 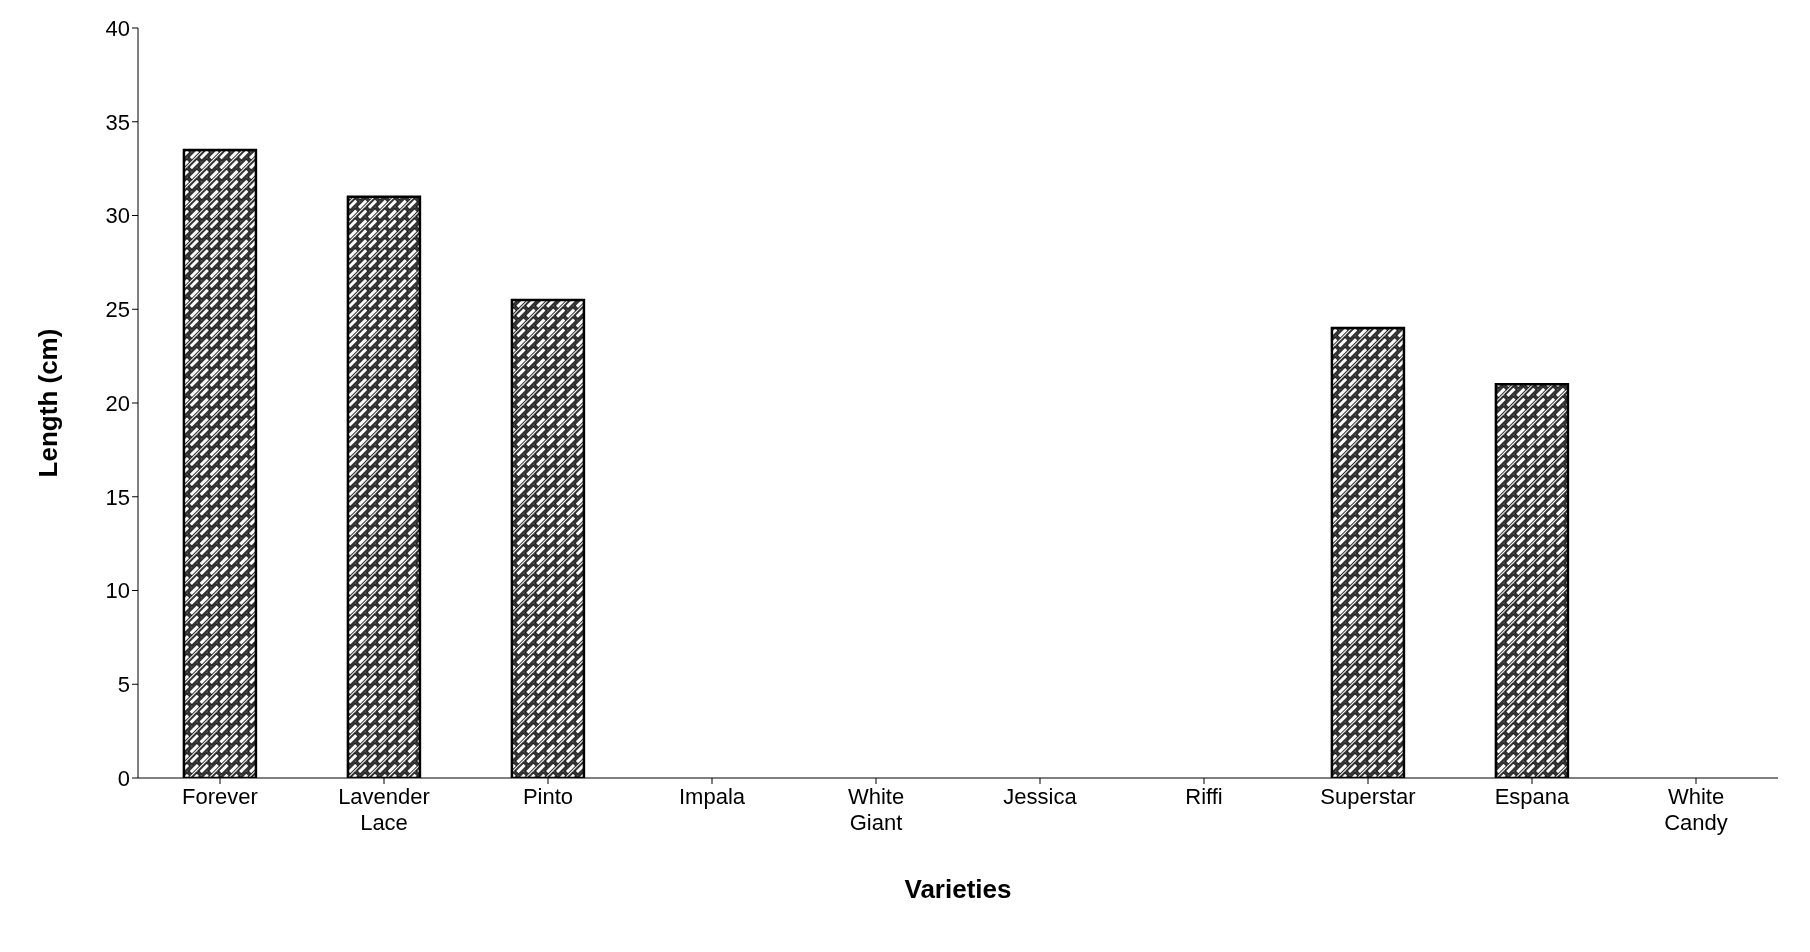 What do you see at coordinates (117, 216) in the screenshot?
I see `y-tick-label: 30` at bounding box center [117, 216].